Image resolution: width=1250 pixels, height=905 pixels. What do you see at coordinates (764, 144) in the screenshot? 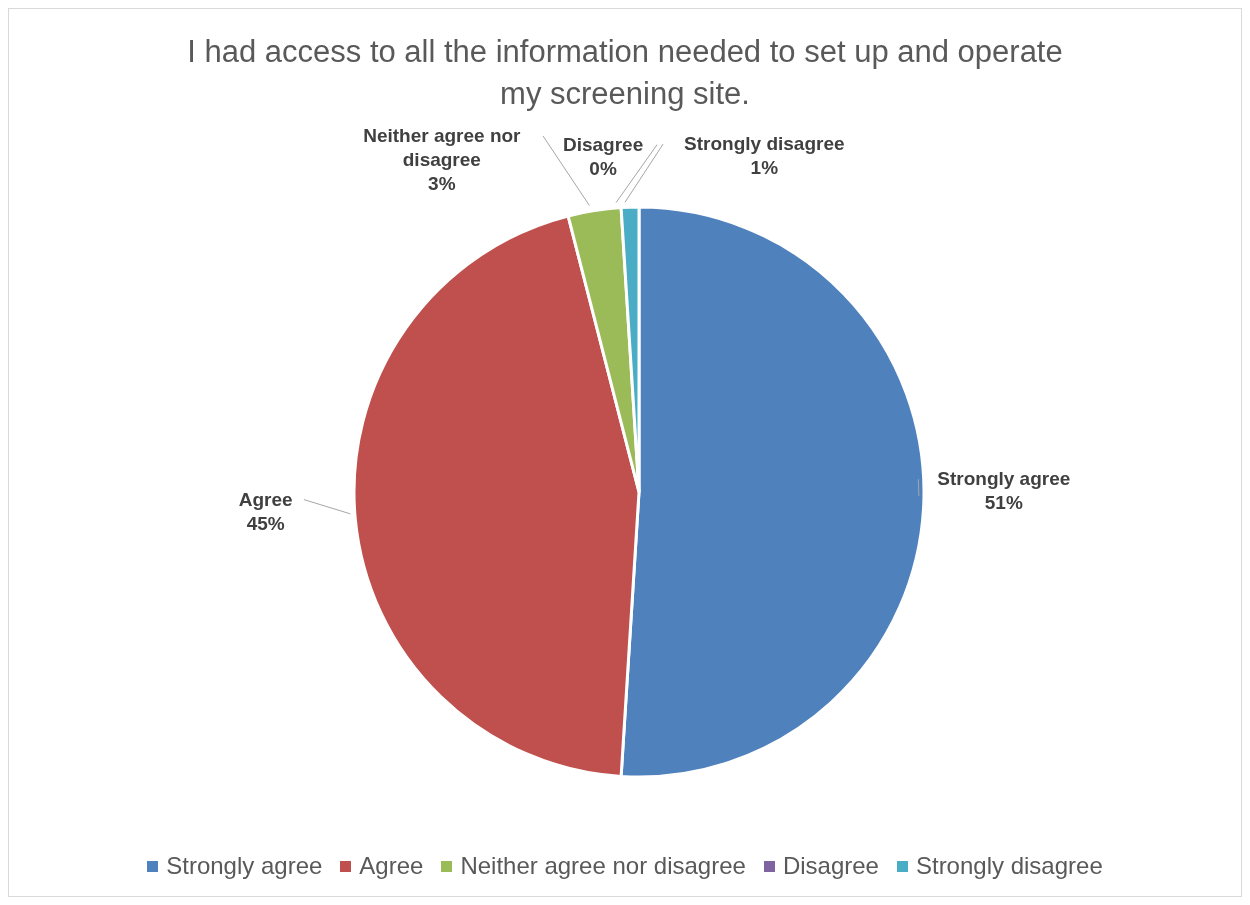
I see `slice-label: Strongly disagree` at bounding box center [764, 144].